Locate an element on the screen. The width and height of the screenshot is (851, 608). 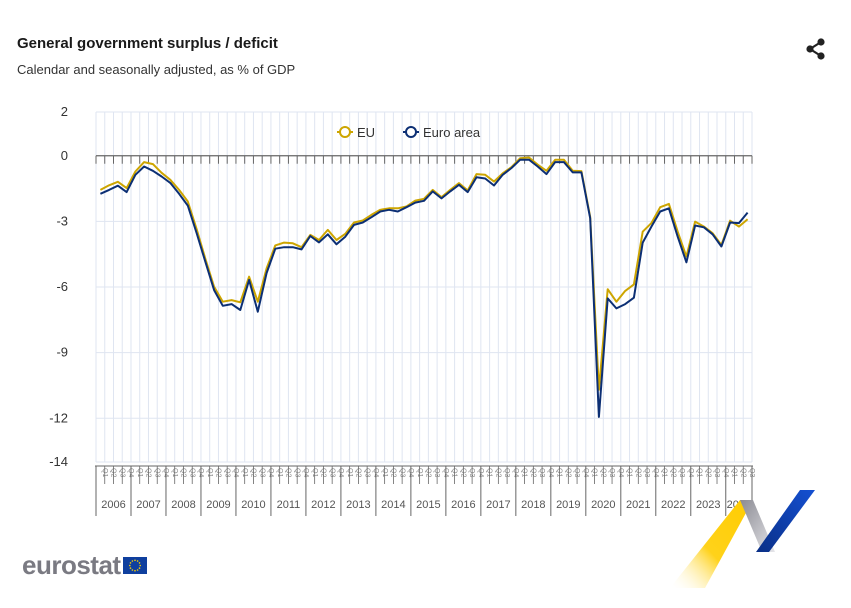
decorative-ribbon is located at coordinates (742, 539).